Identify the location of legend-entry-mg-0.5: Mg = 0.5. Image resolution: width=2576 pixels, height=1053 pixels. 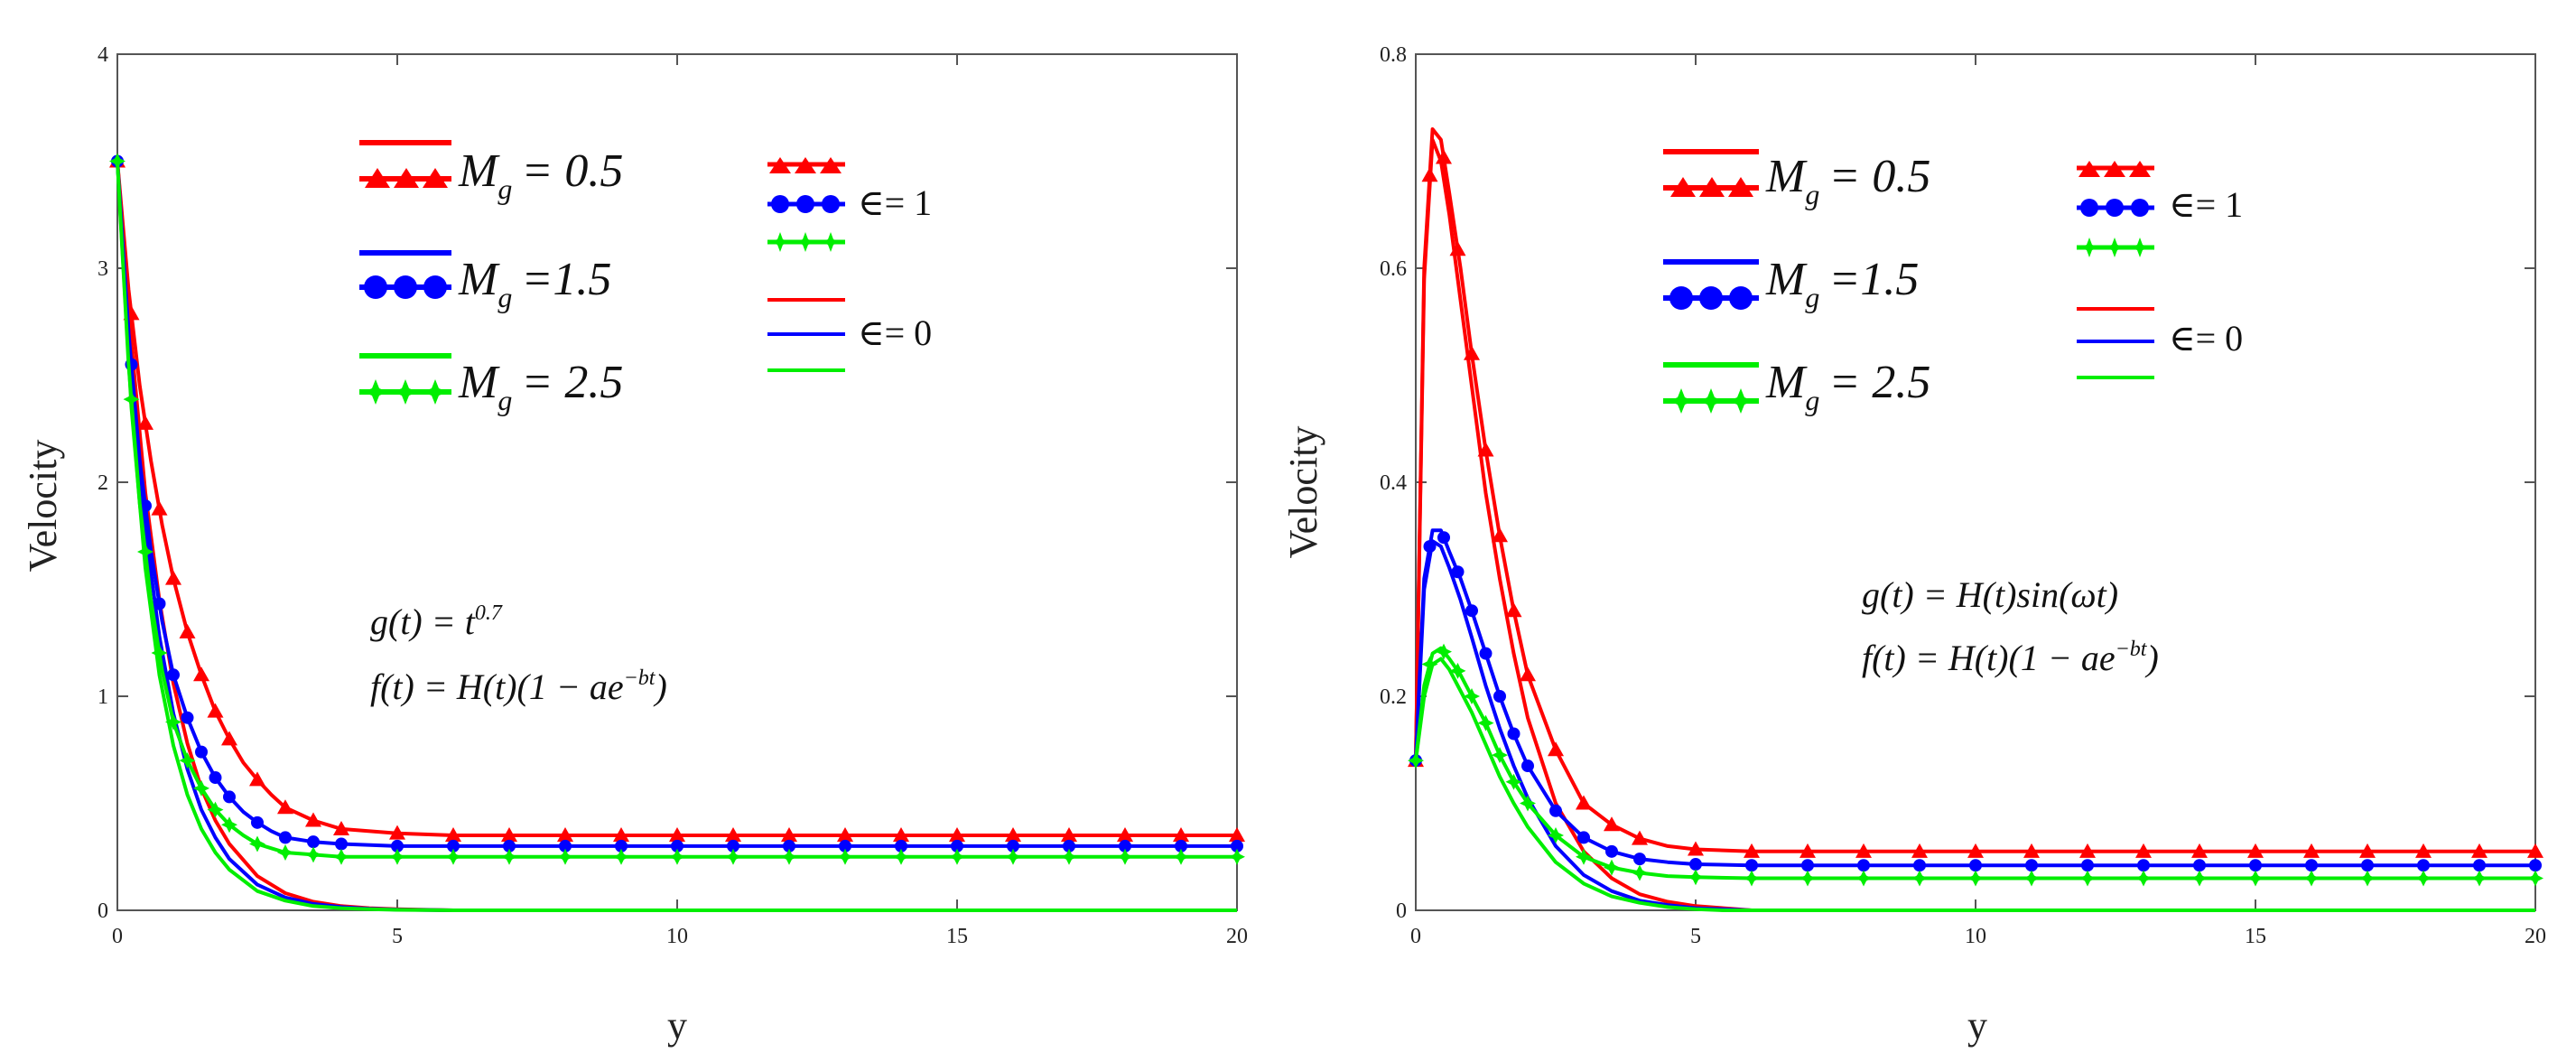
(1796, 179).